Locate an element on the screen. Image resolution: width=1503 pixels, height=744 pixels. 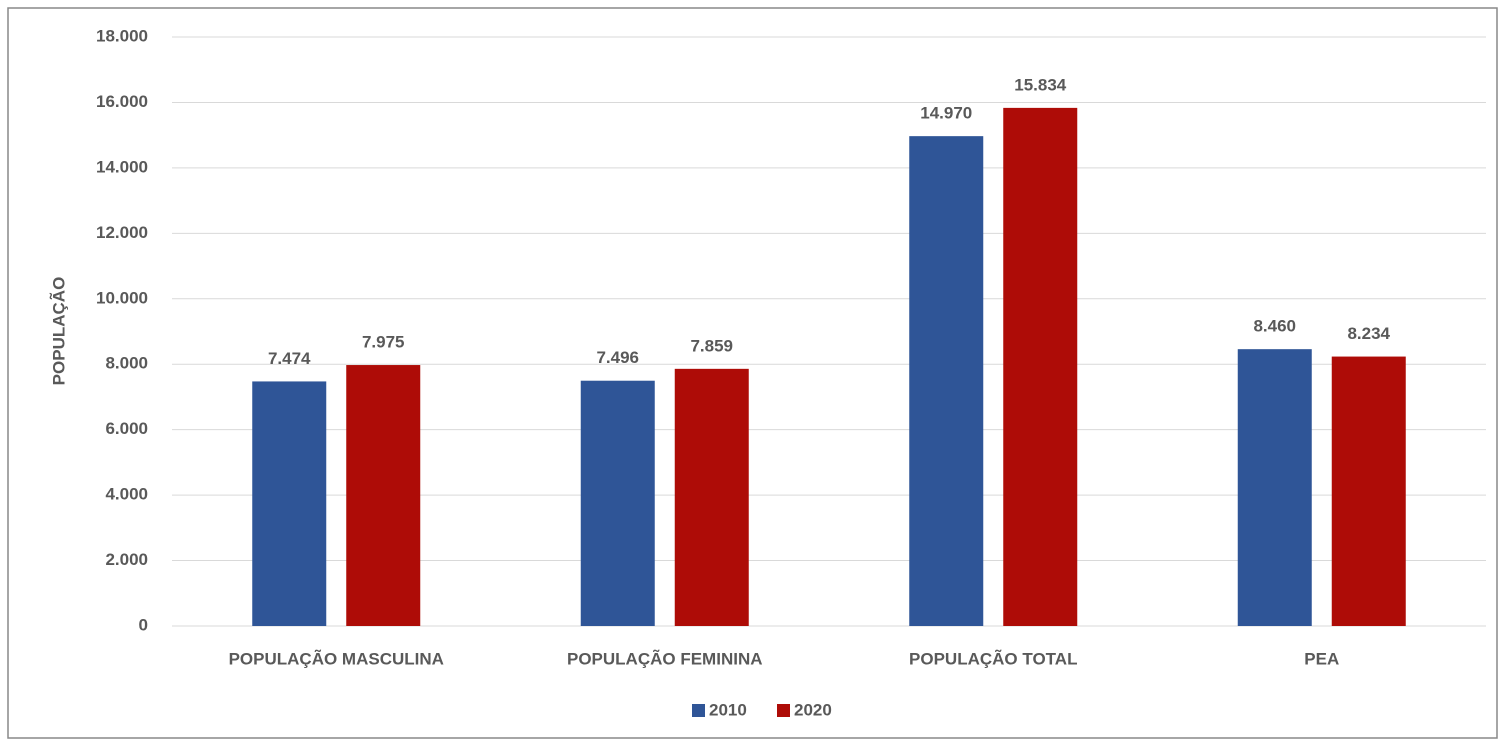
y-tick-label: 0 is located at coordinates (143, 624).